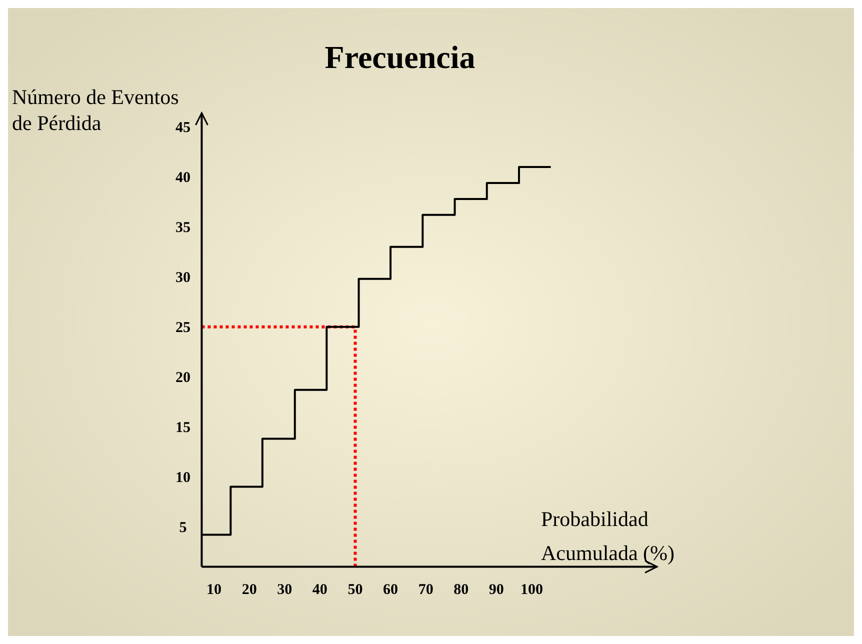 The width and height of the screenshot is (862, 644). I want to click on x-tick-label: 10, so click(214, 590).